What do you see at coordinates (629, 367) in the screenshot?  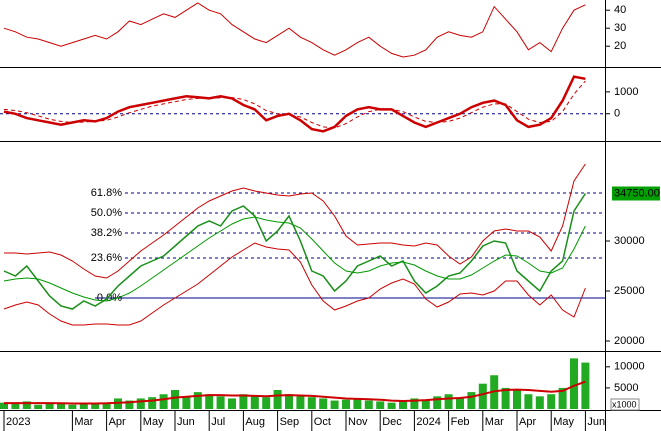 I see `y-tick-label: 10000` at bounding box center [629, 367].